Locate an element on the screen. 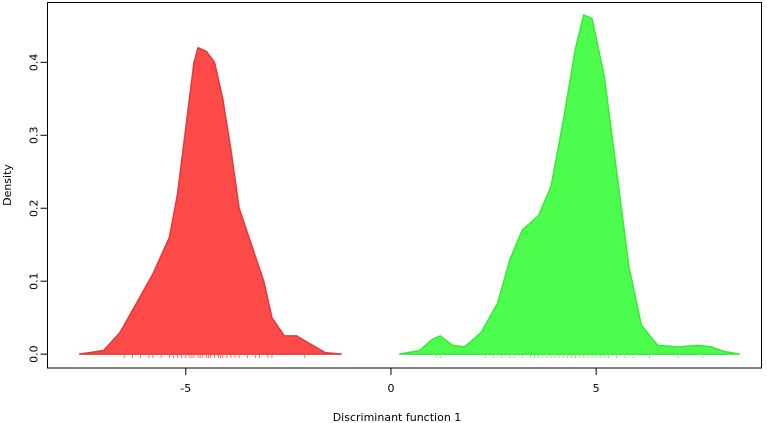 The width and height of the screenshot is (767, 423). y-tick-label: 0.3 is located at coordinates (34, 136).